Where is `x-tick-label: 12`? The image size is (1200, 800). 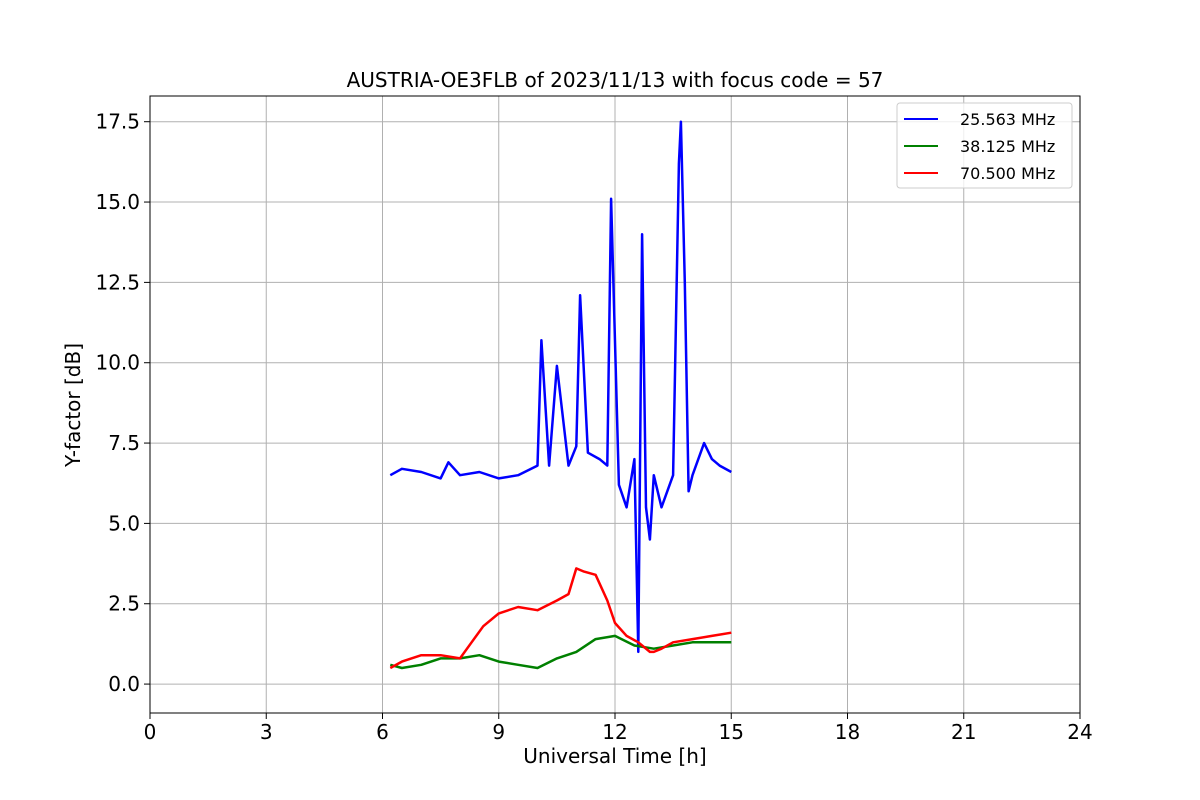
x-tick-label: 12 is located at coordinates (614, 732).